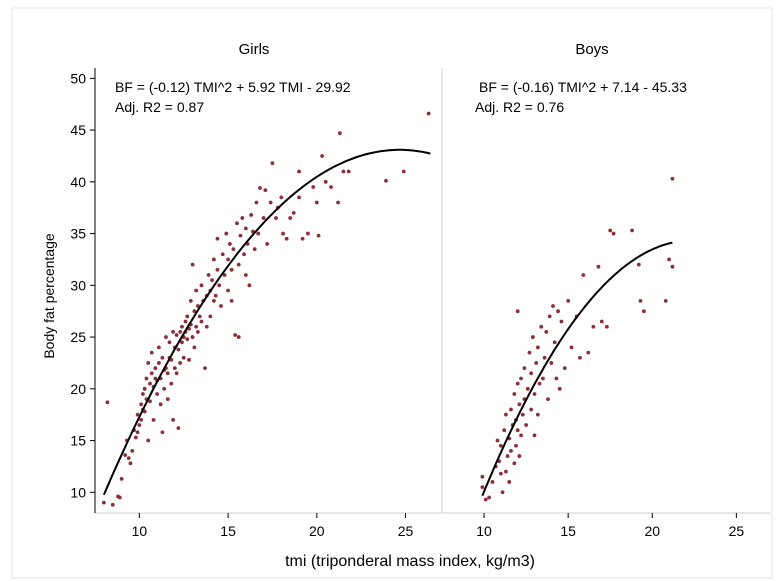 Image resolution: width=776 pixels, height=581 pixels. I want to click on x-axis-title: tmi (triponderal mass index, kg/m3), so click(410, 561).